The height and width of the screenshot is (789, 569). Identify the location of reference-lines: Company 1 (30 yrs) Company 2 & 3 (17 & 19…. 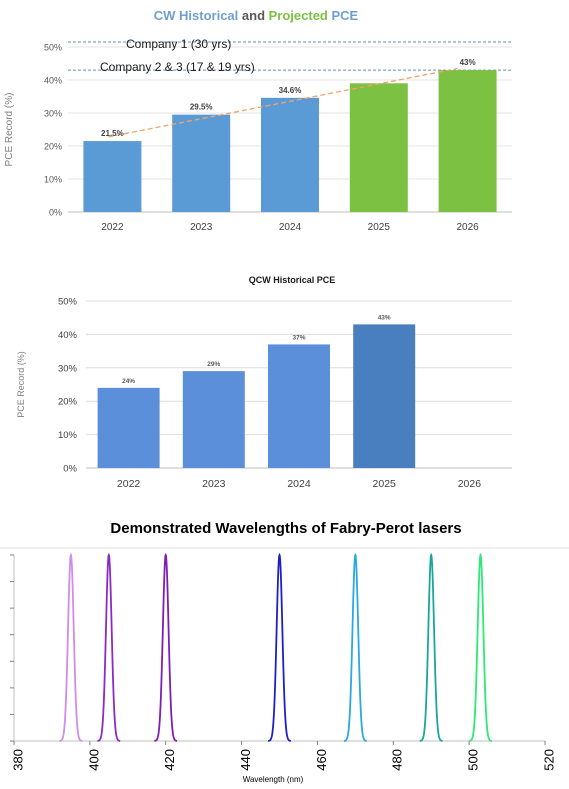
(290, 55).